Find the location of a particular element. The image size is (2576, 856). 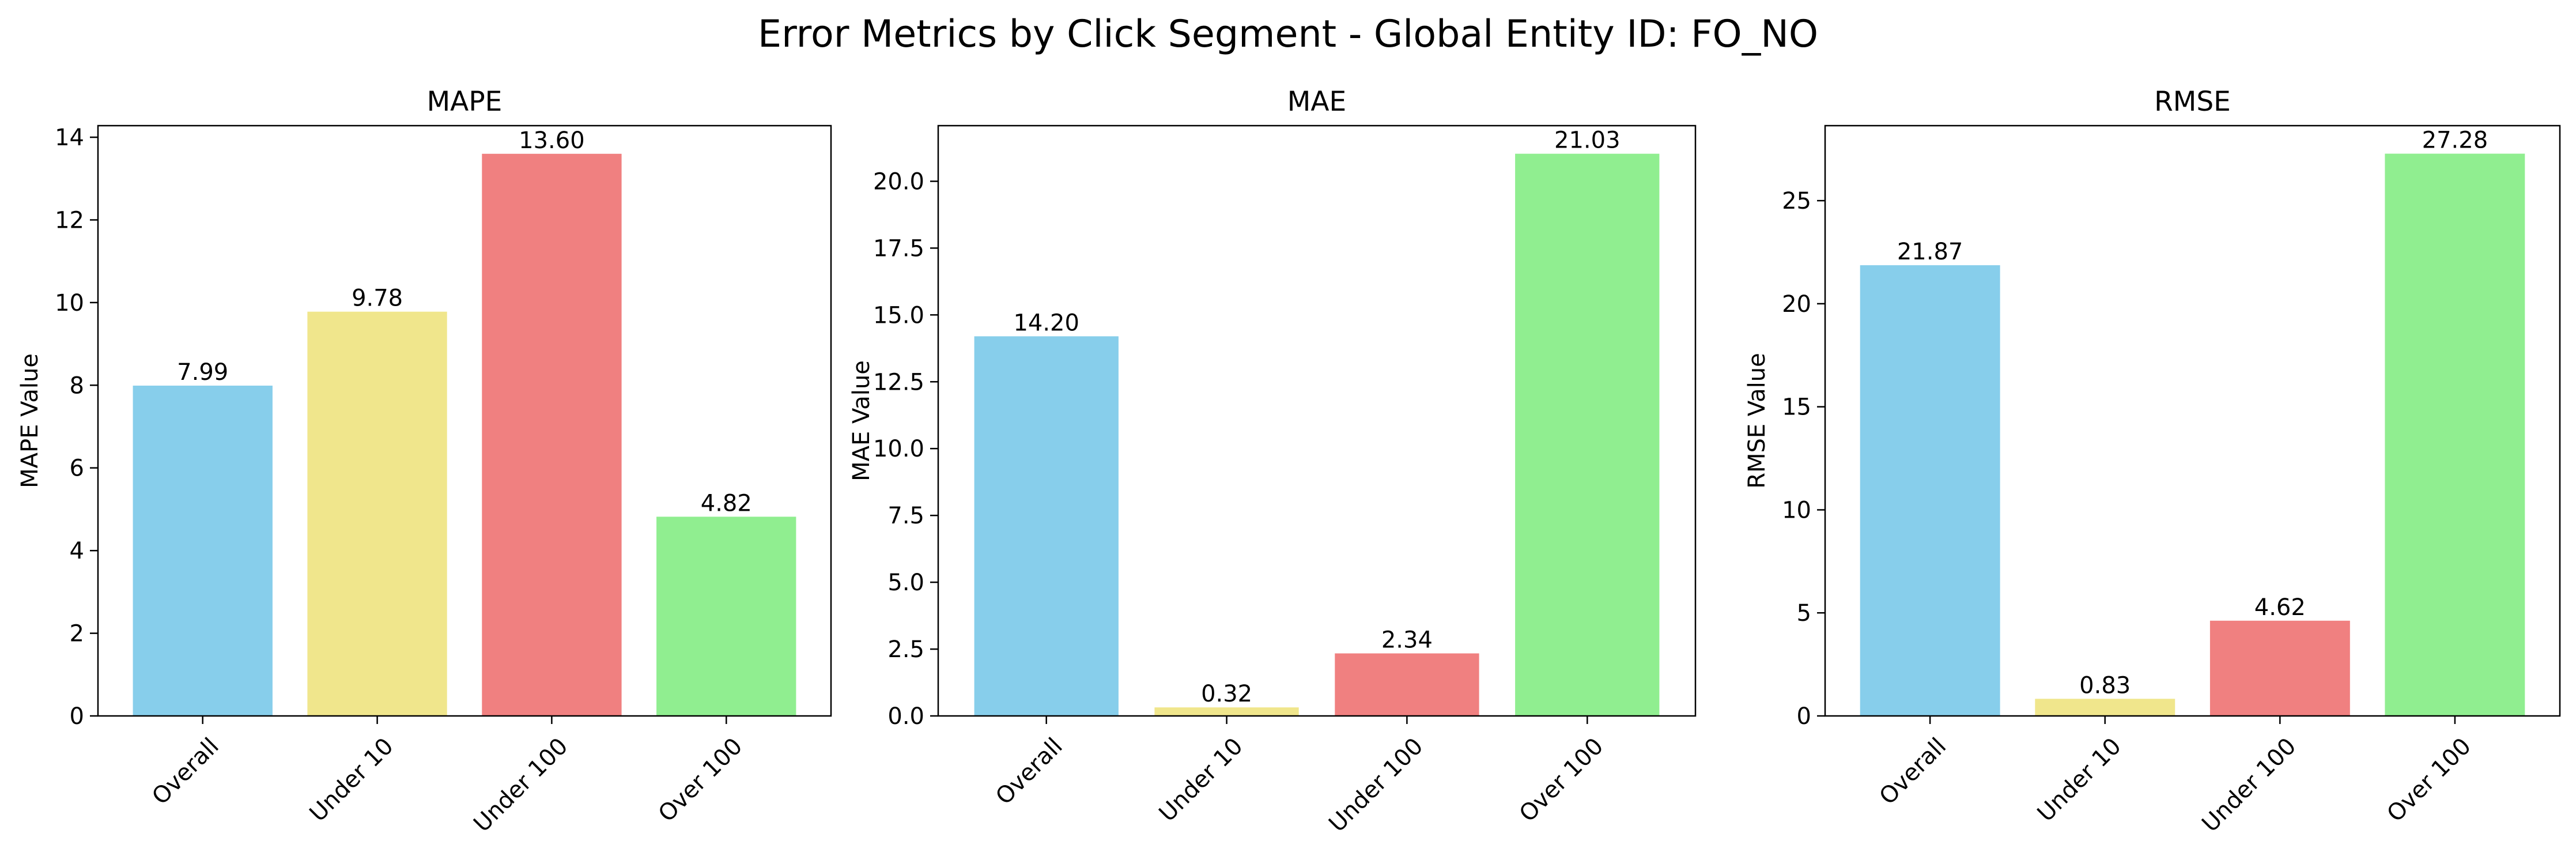

subplot-title: MAE is located at coordinates (1316, 102).